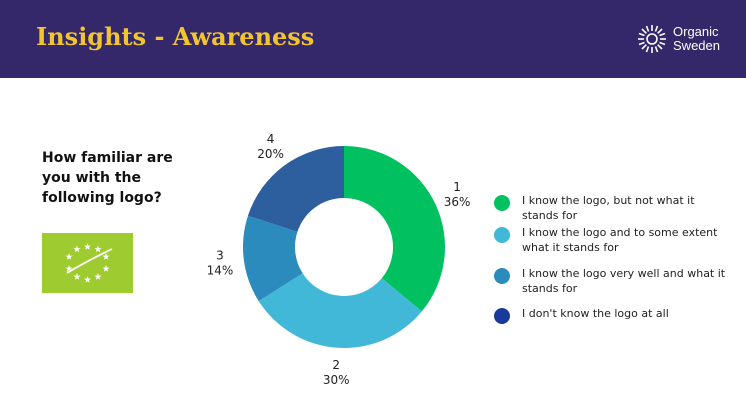 The width and height of the screenshot is (746, 420). What do you see at coordinates (336, 365) in the screenshot?
I see `slice-category-label: 2` at bounding box center [336, 365].